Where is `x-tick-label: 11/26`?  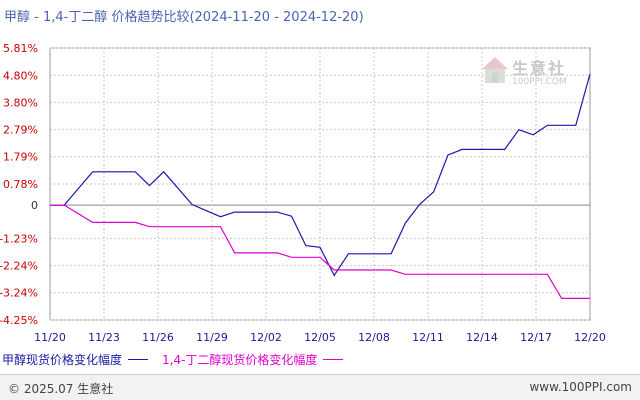 x-tick-label: 11/26 is located at coordinates (158, 337).